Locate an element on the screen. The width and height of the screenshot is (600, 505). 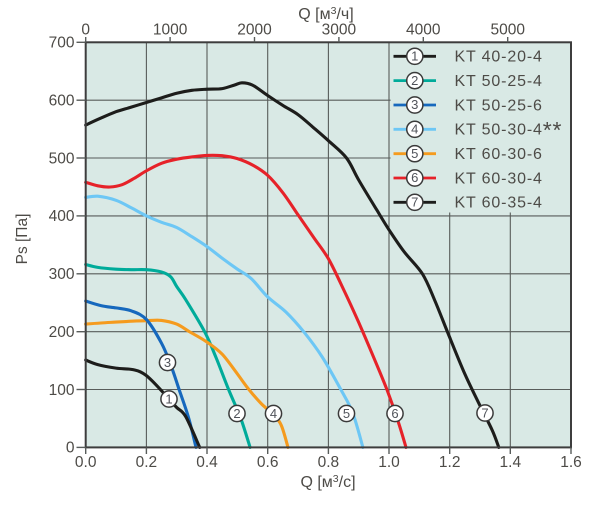
svg-text: KT 50-25-4 is located at coordinates (499, 81).